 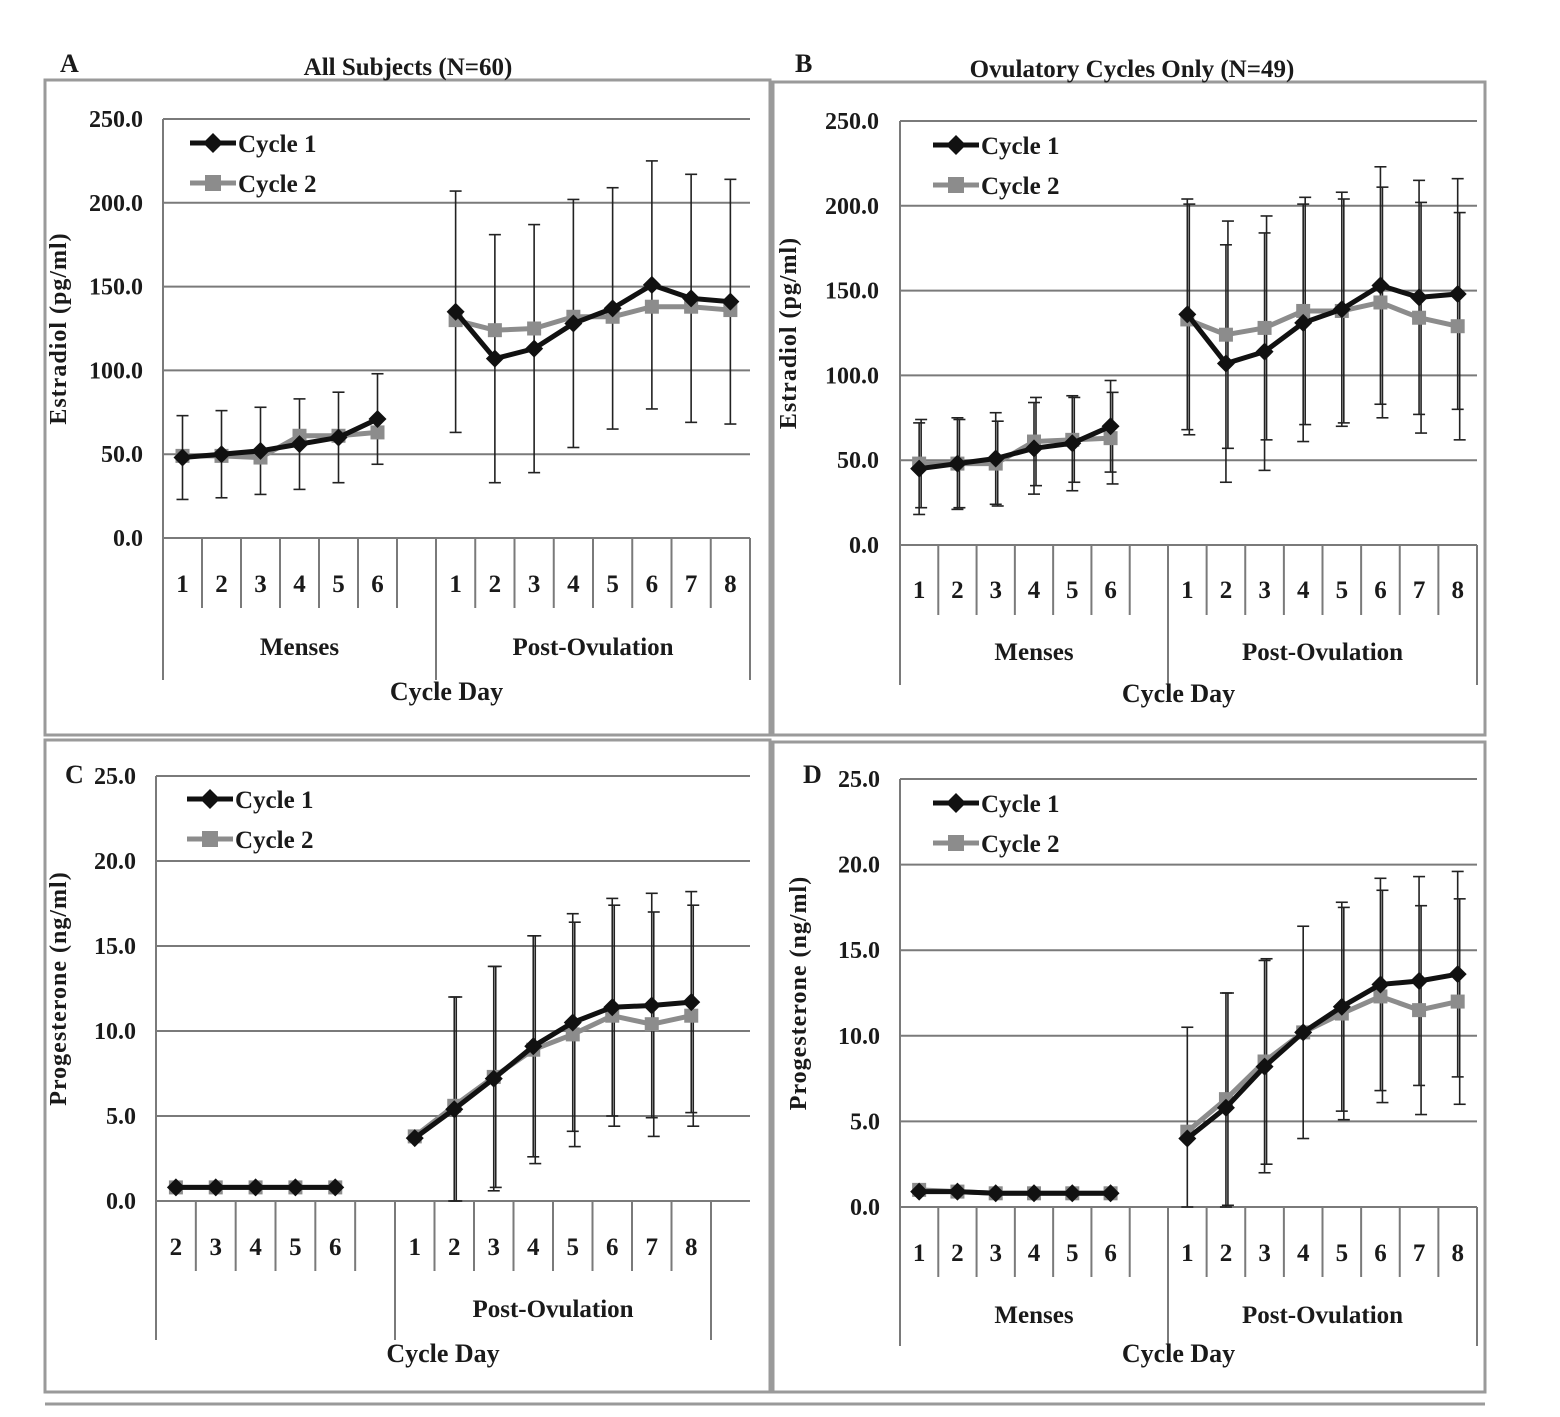 I want to click on y-tick-label: 5.0, so click(x=121, y=1117).